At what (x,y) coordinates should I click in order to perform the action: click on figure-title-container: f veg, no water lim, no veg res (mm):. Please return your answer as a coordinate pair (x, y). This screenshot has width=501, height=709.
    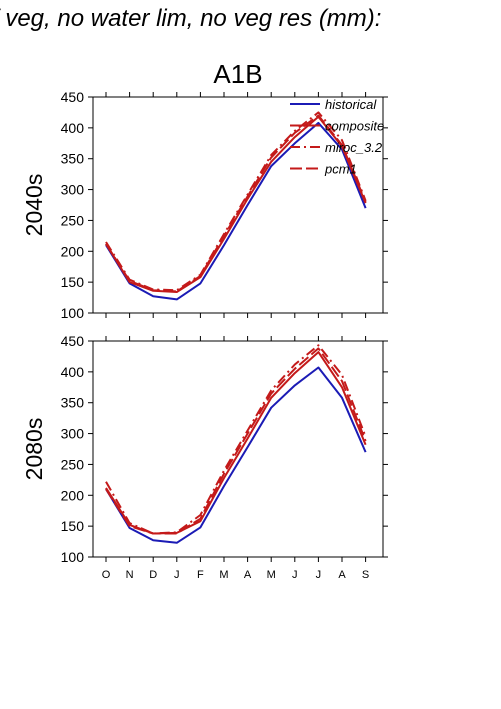
    Looking at the image, I should click on (250, 20).